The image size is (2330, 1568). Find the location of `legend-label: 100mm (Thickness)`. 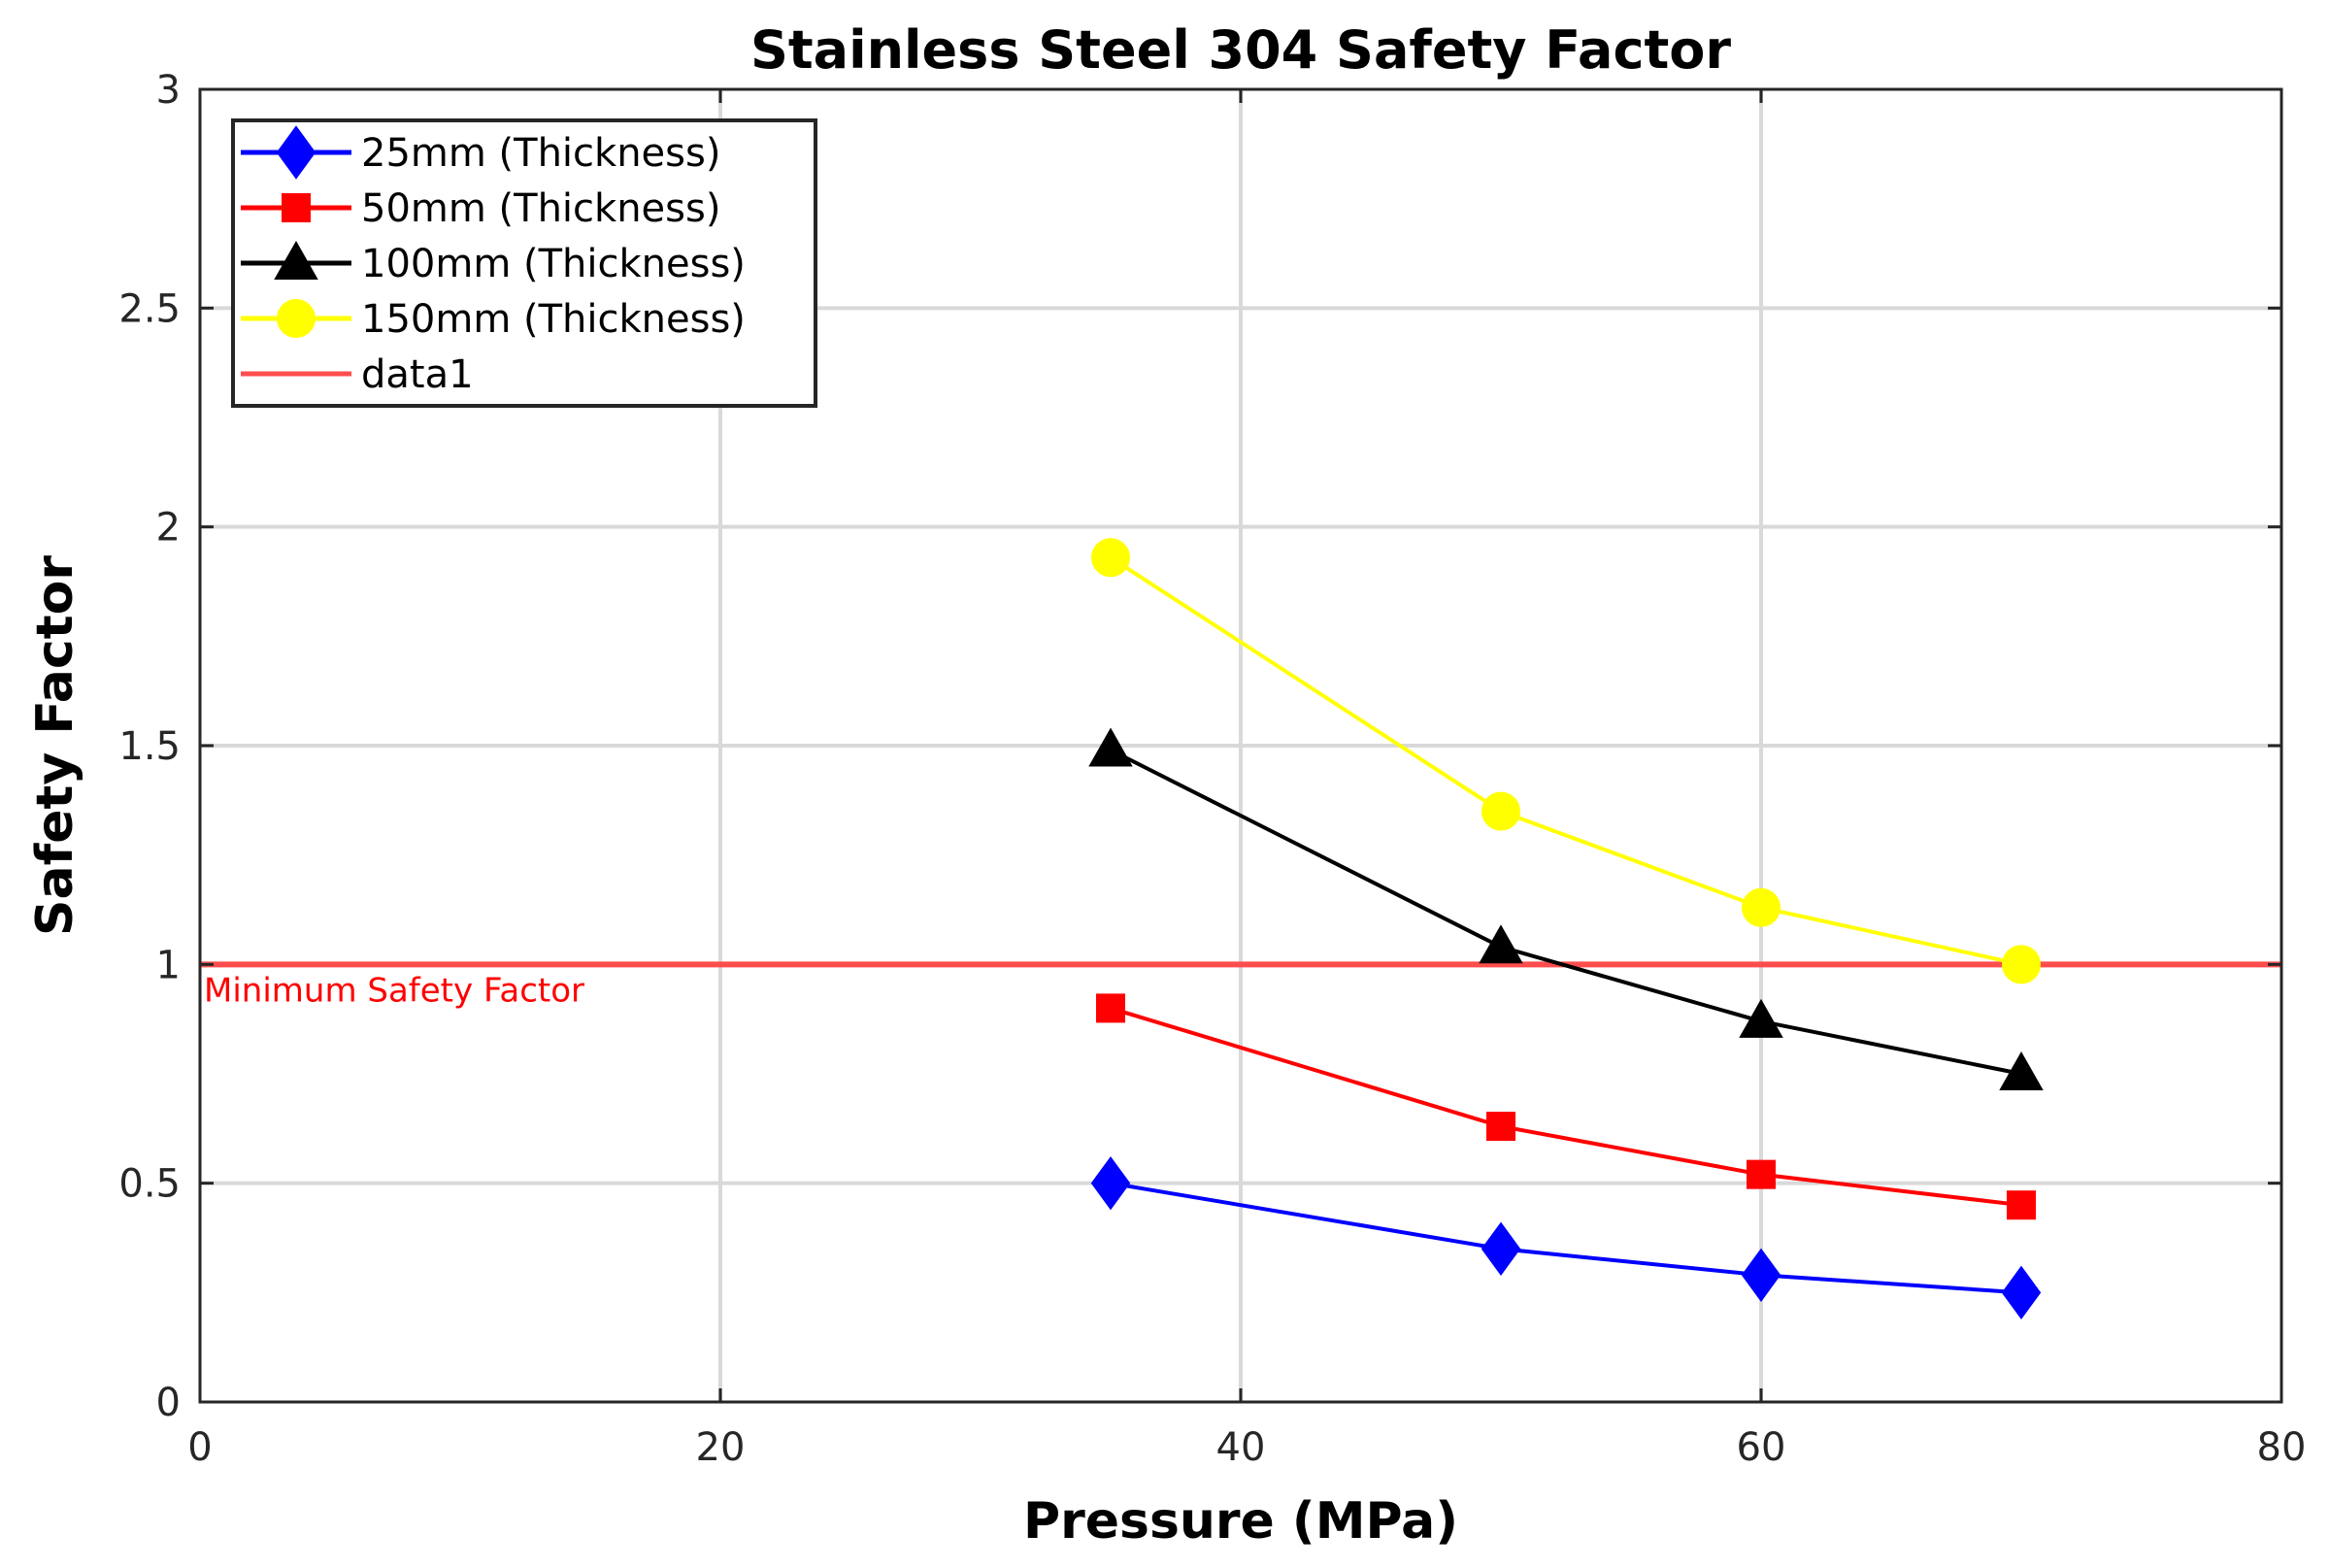

legend-label: 100mm (Thickness) is located at coordinates (553, 264).